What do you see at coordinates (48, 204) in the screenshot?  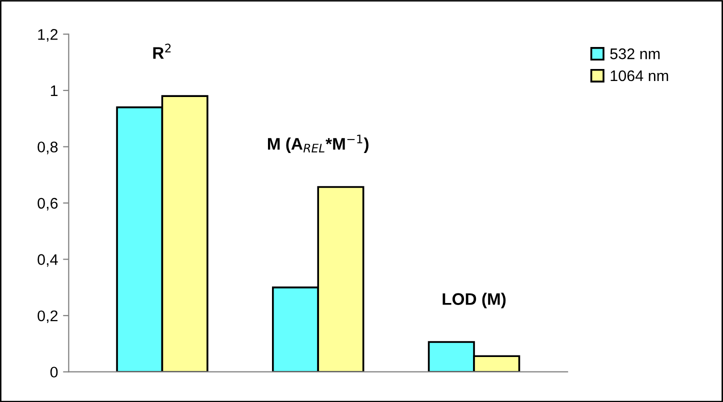 I see `y-tick-label: 0,6` at bounding box center [48, 204].